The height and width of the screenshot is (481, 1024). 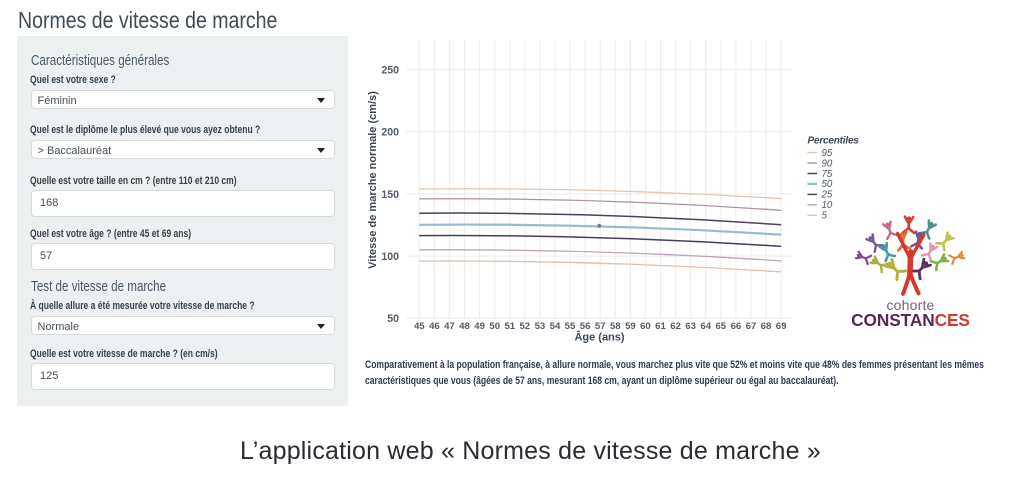 I want to click on svg-text: 61, so click(x=660, y=326).